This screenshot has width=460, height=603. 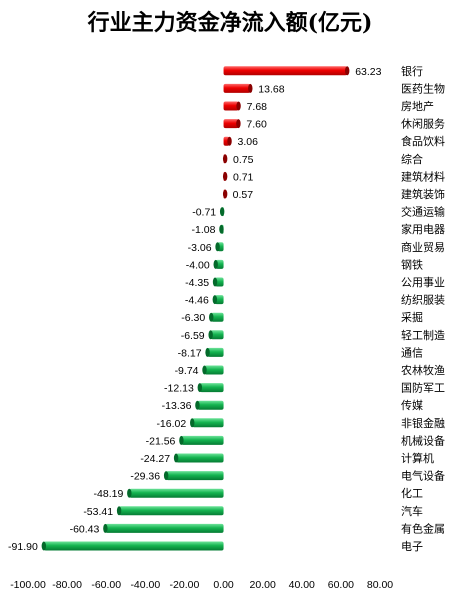 What do you see at coordinates (257, 107) in the screenshot?
I see `value-label: 7.68` at bounding box center [257, 107].